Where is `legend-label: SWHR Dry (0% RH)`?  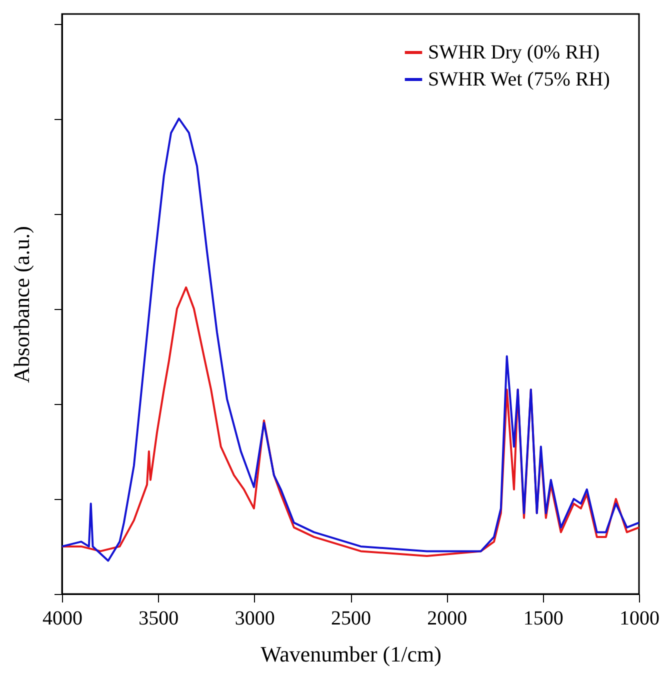
legend-label: SWHR Dry (0% RH) is located at coordinates (514, 53).